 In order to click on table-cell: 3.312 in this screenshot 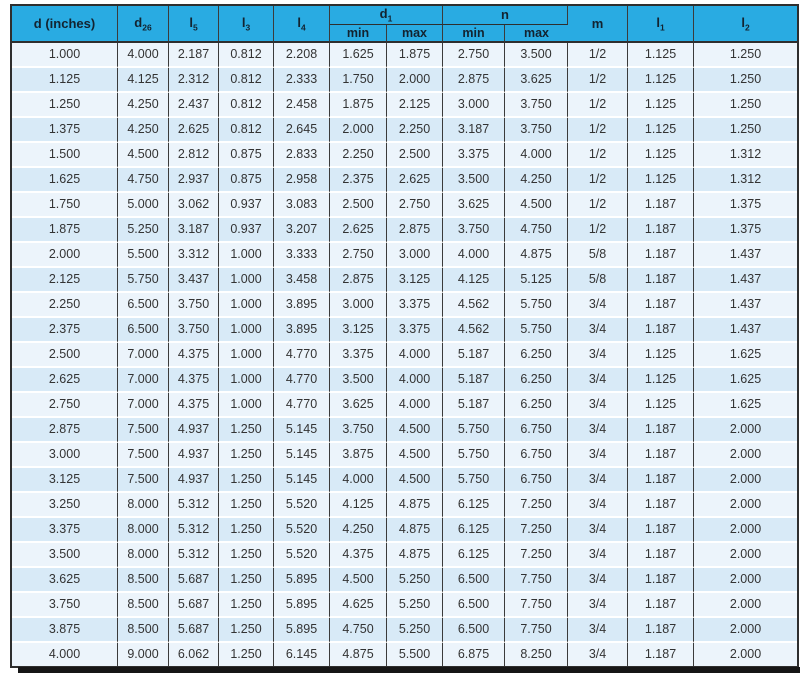, I will do `click(194, 255)`.